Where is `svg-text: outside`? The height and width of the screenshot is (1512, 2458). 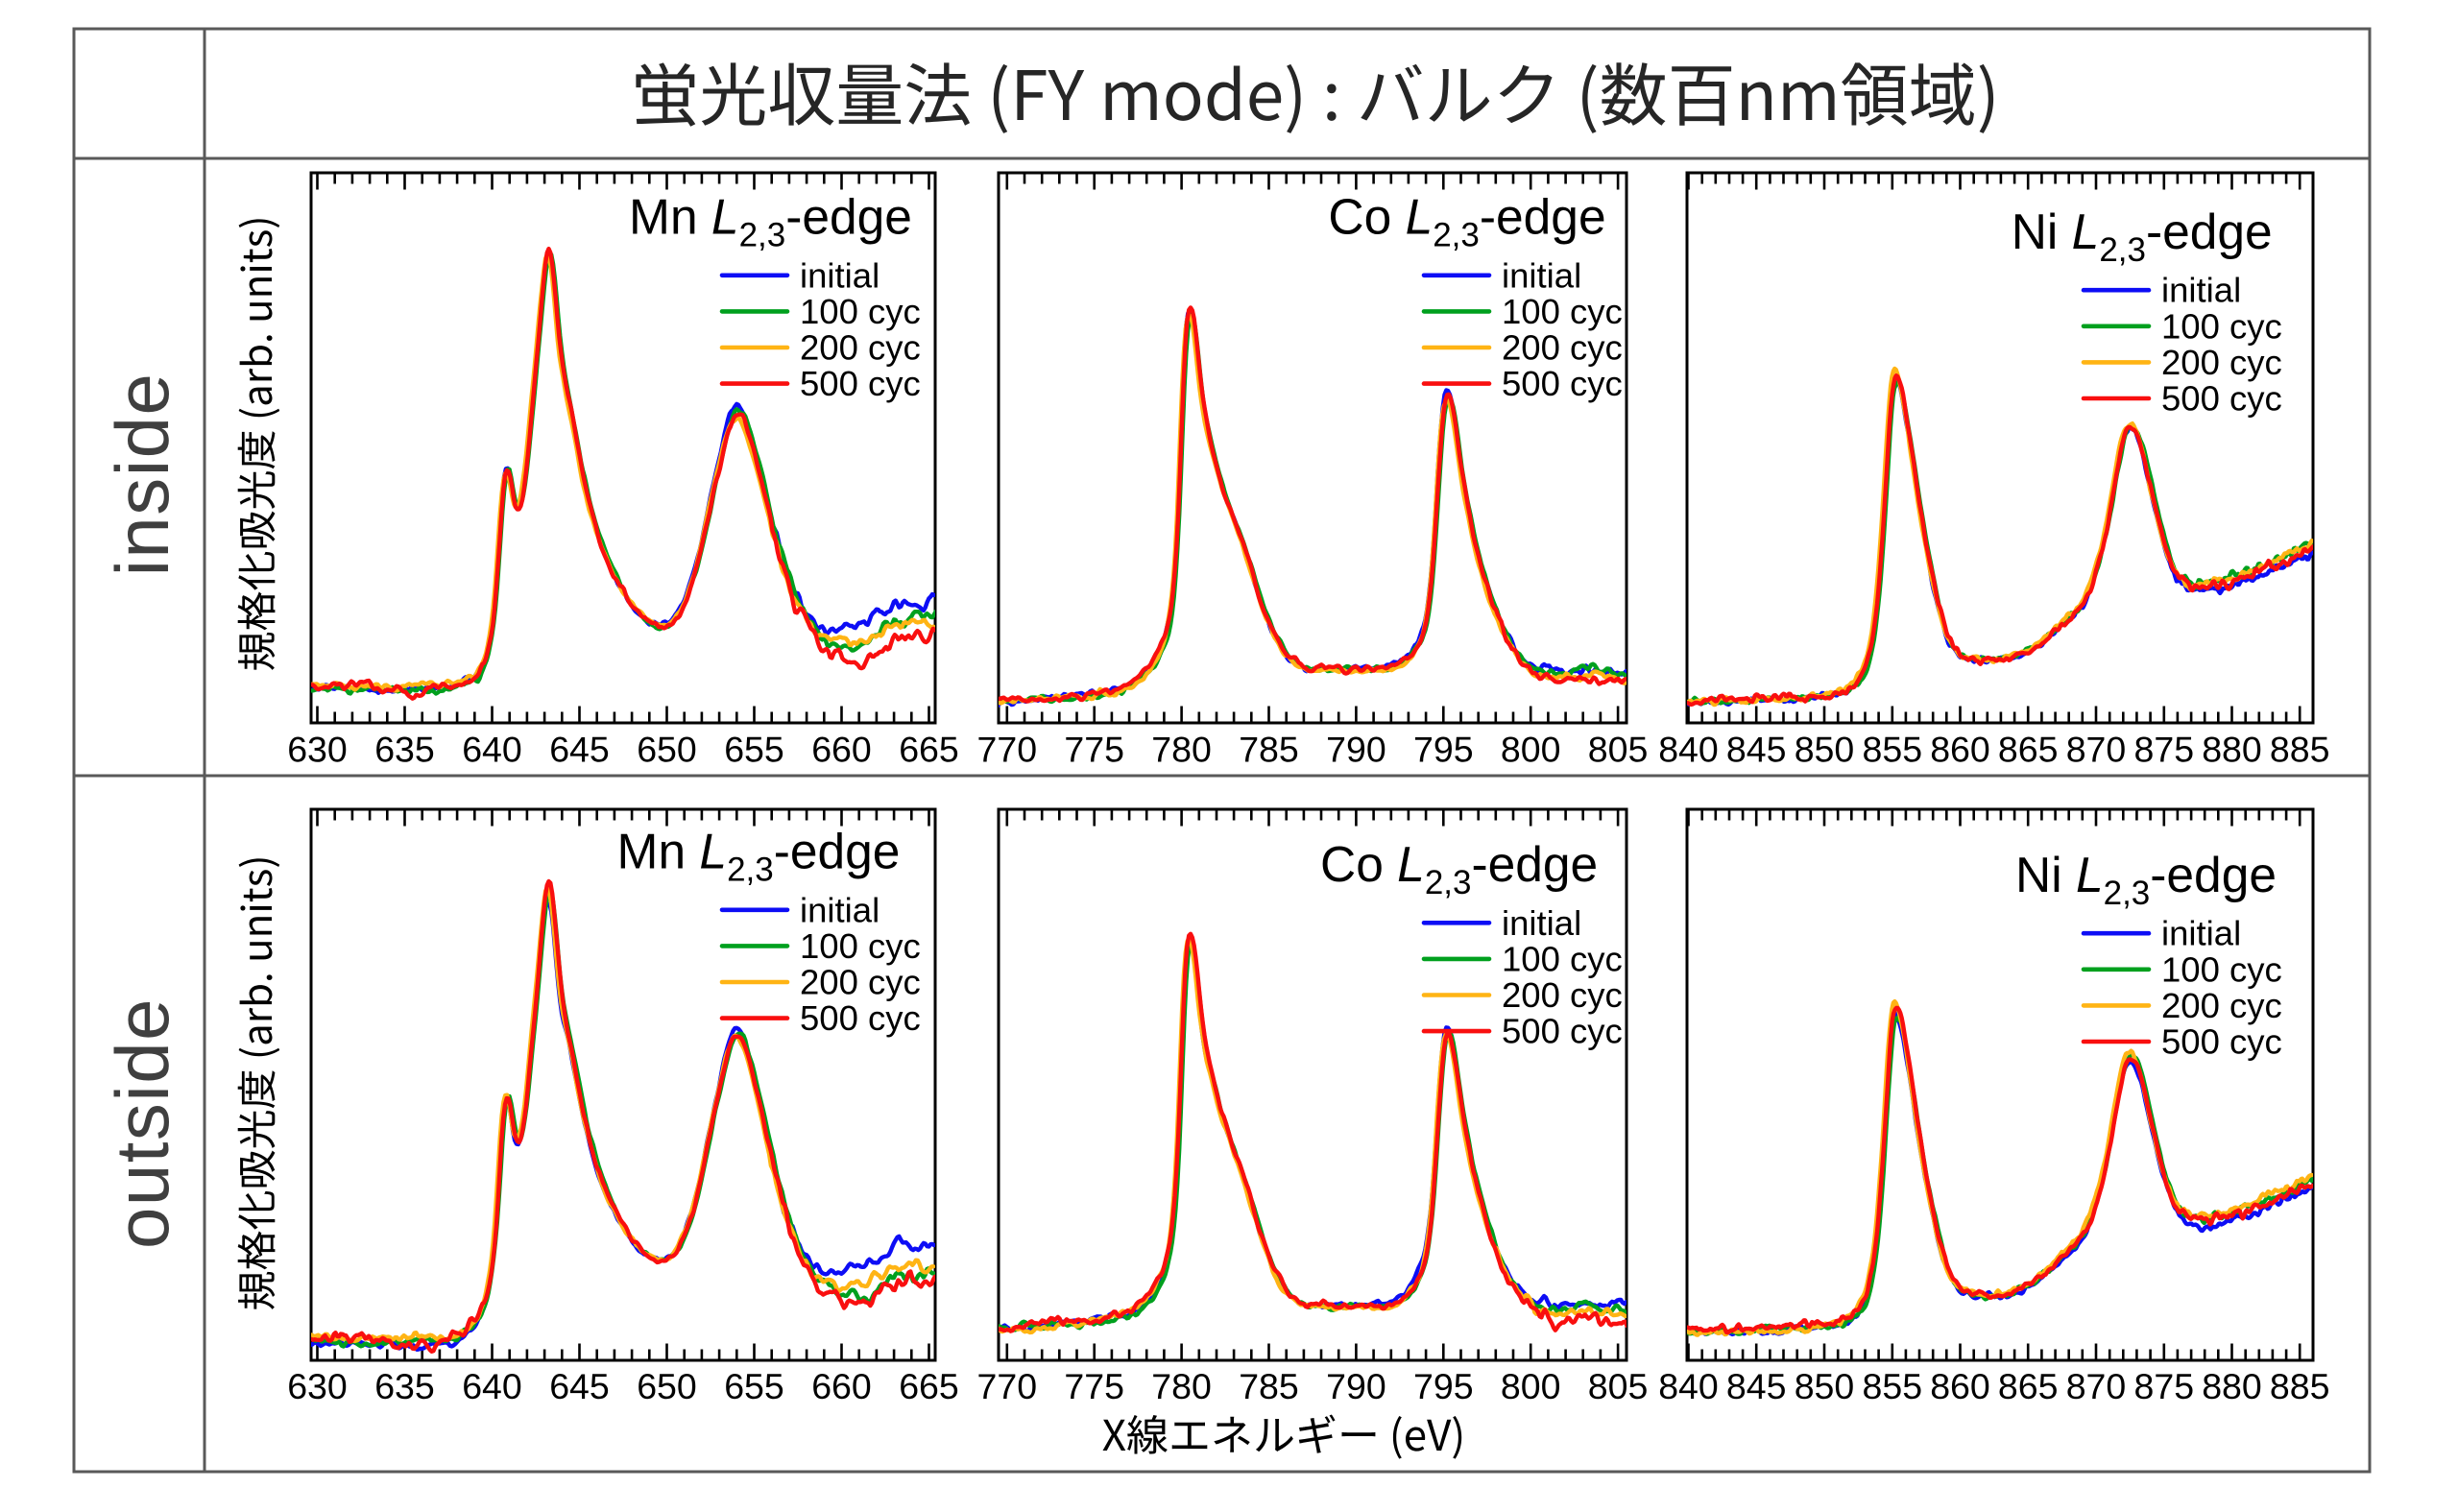
svg-text: outside is located at coordinates (142, 1123).